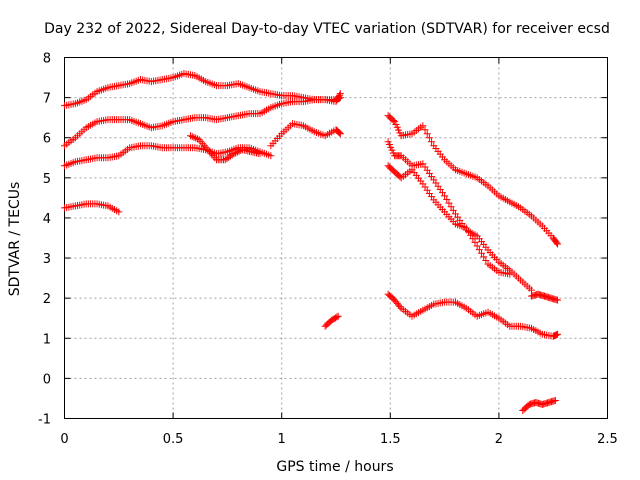 The width and height of the screenshot is (640, 480). What do you see at coordinates (47, 219) in the screenshot?
I see `y-tick-label: 4` at bounding box center [47, 219].